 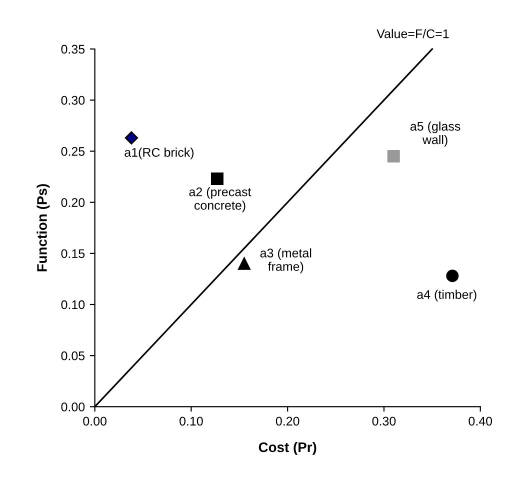 I want to click on x-tick-label: 0.40, so click(x=480, y=421).